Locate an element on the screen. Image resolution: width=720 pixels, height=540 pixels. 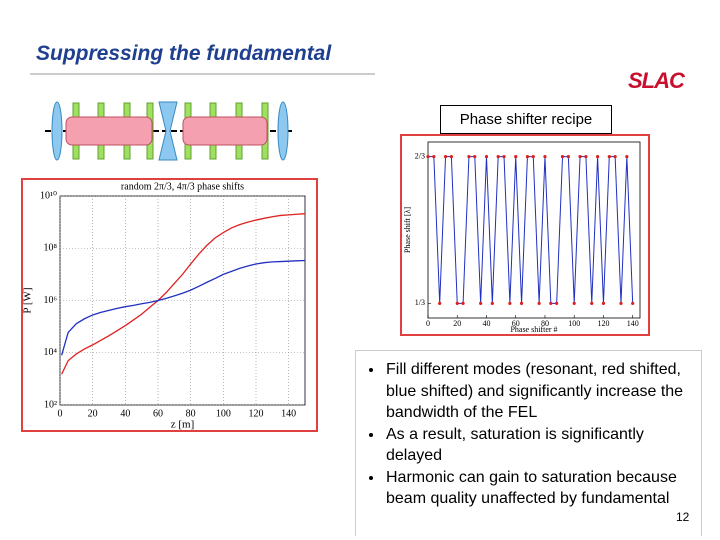
y-tick-label: 2/3 is located at coordinates (420, 155).